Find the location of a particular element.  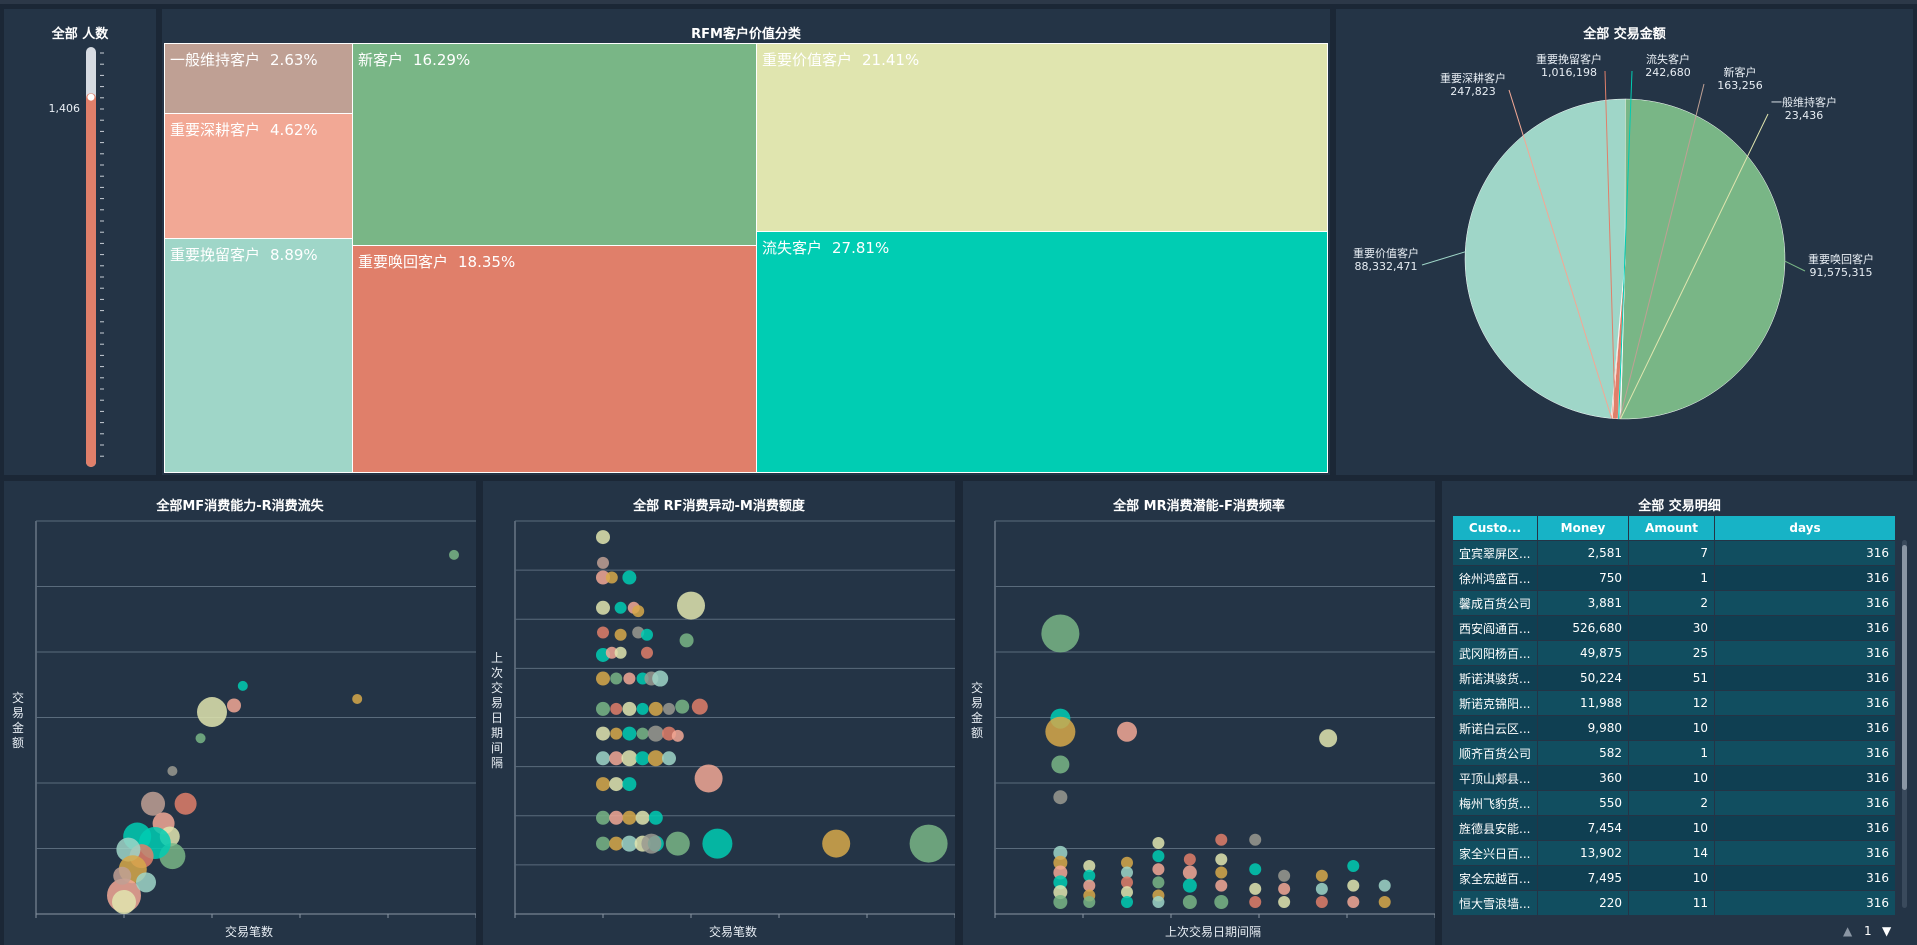

table-row: 馨成百货公司 3,881 2 316 is located at coordinates (1673, 603).